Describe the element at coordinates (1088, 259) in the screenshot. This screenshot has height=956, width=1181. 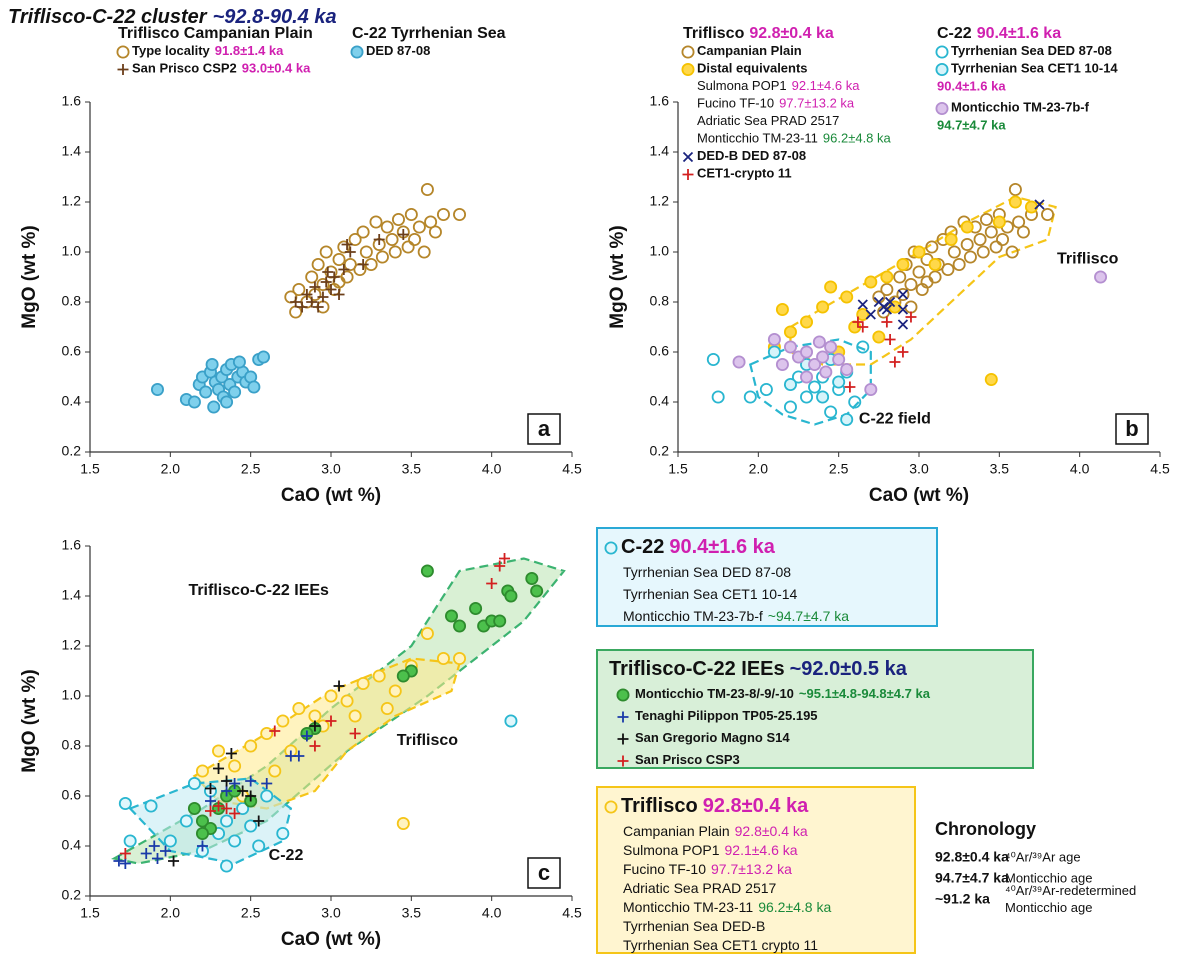
I see `region-label: Triflisco` at that location.